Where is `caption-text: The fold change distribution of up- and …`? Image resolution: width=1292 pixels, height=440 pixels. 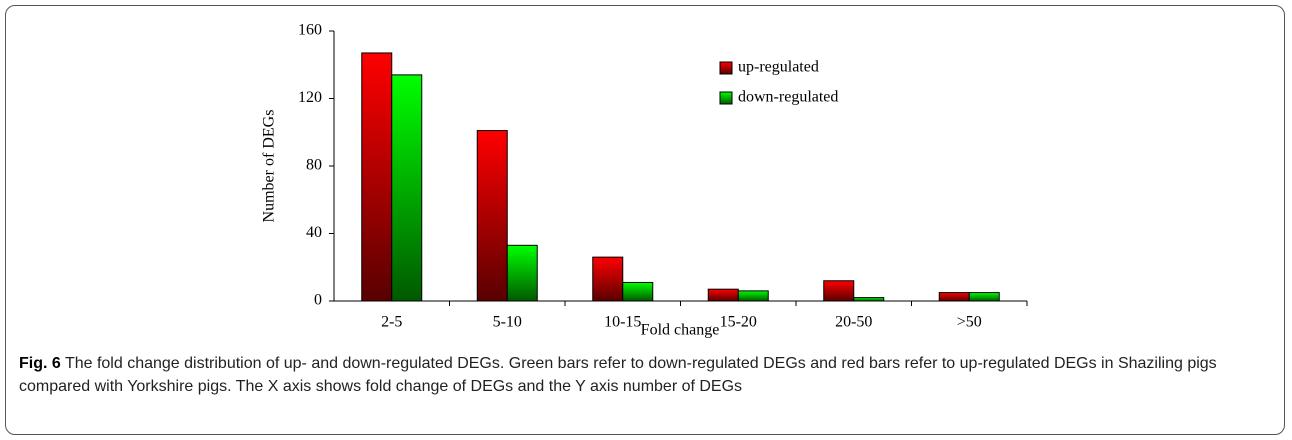
caption-text: The fold change distribution of up- and … is located at coordinates (618, 375).